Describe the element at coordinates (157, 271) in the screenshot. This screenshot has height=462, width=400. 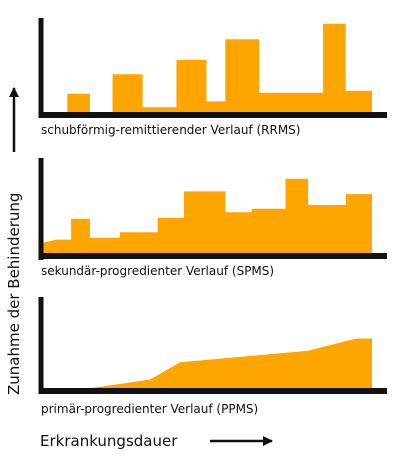
I see `spms-label: sekundär-progredienter Verlauf (SPMS)` at that location.